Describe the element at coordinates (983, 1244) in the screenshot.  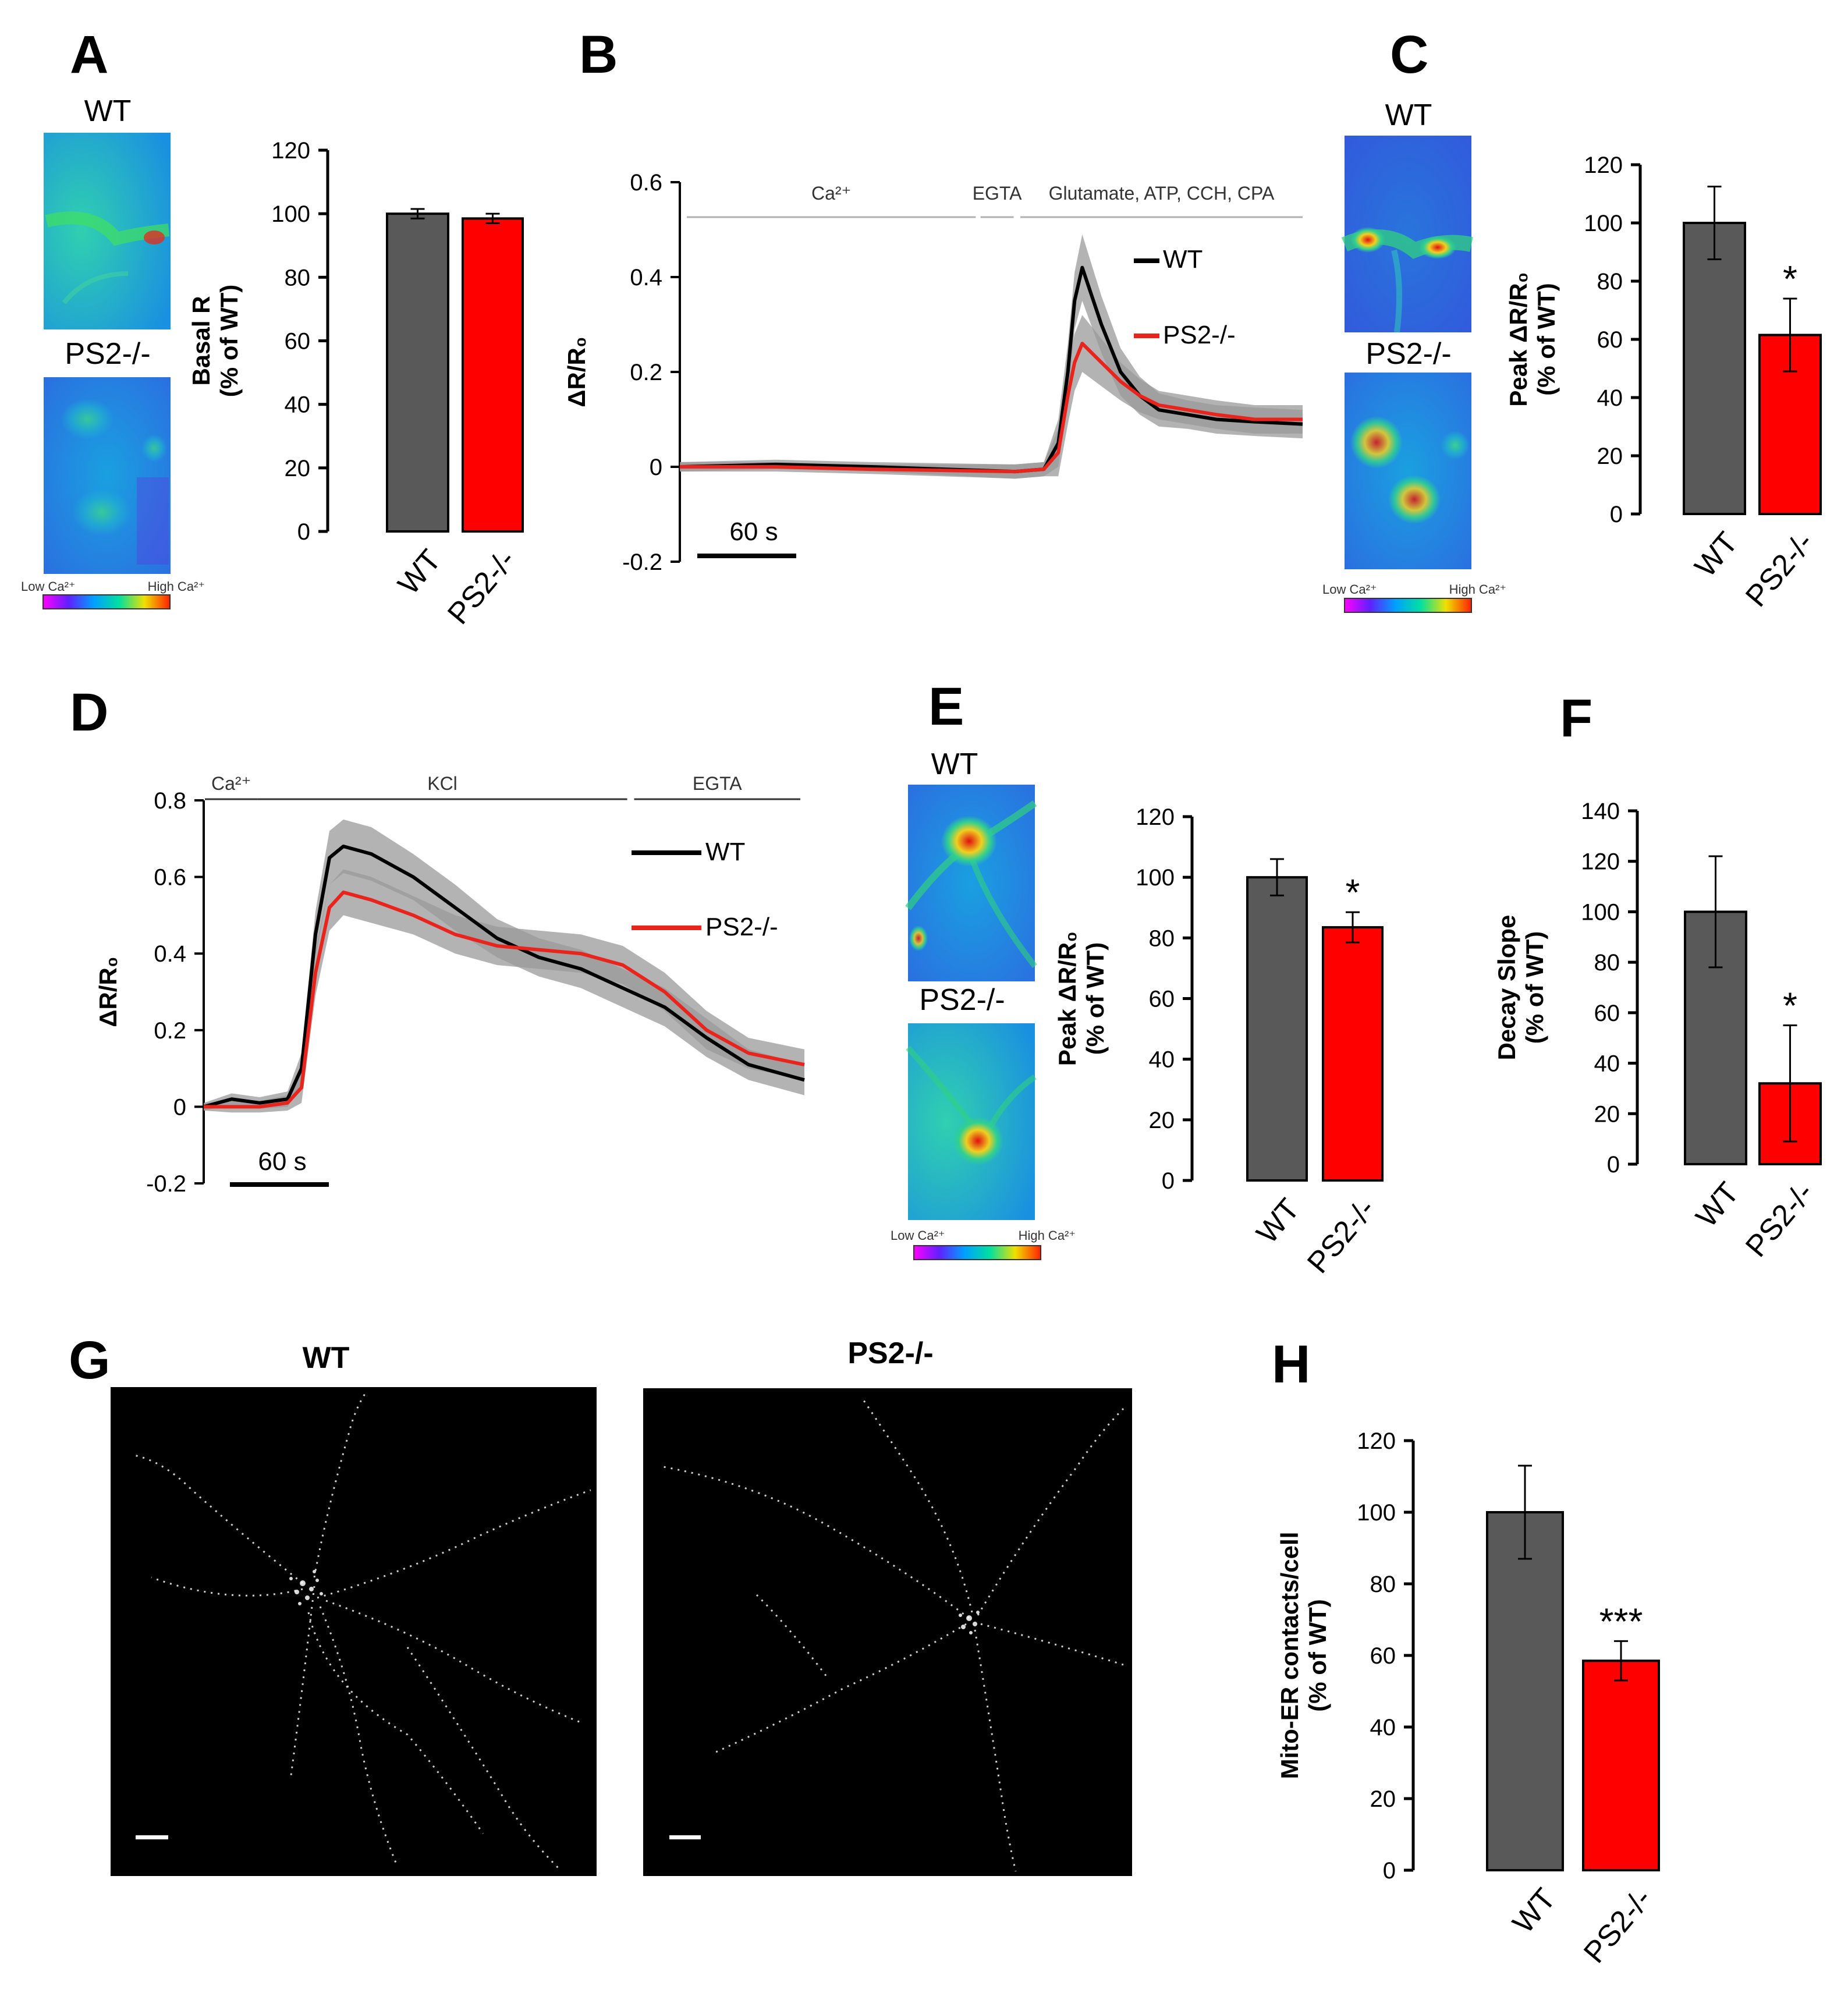
I see `panel-e-colorbar: Low Ca²⁺ High Ca²⁺` at that location.